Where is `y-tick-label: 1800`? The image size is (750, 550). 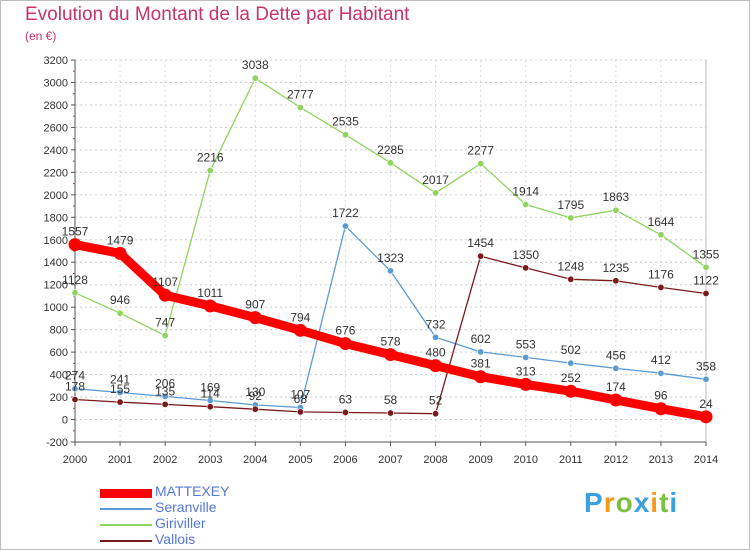 y-tick-label: 1800 is located at coordinates (56, 218).